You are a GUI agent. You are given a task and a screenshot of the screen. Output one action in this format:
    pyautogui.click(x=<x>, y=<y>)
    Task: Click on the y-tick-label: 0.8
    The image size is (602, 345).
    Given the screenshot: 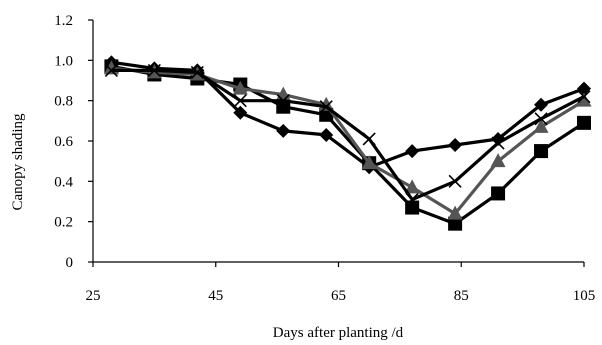 What is the action you would take?
    pyautogui.click(x=63, y=102)
    